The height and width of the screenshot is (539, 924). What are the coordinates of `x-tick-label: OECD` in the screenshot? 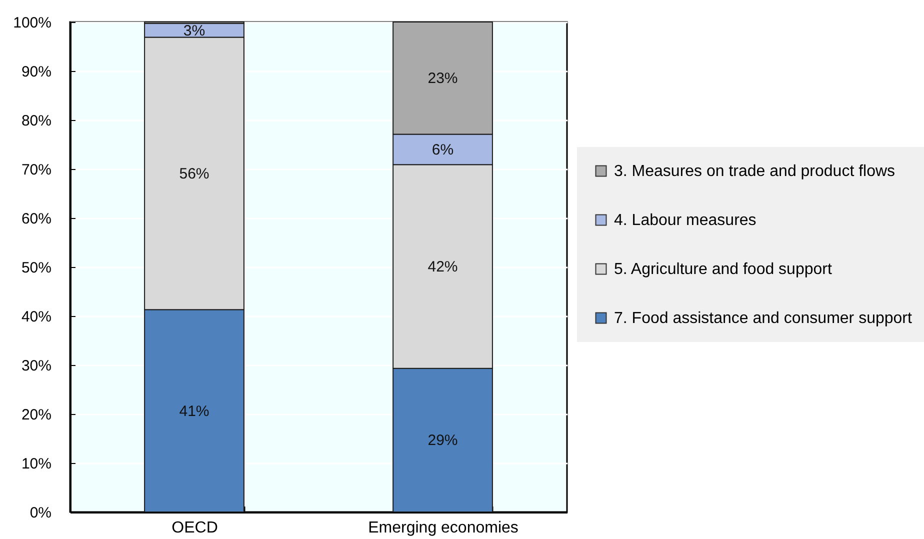 It's located at (195, 528).